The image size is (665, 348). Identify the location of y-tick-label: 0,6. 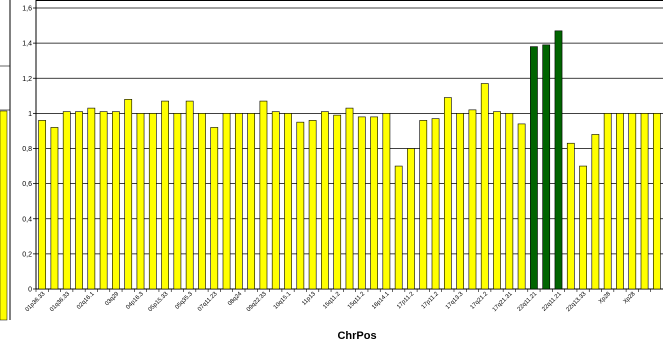
(27, 184).